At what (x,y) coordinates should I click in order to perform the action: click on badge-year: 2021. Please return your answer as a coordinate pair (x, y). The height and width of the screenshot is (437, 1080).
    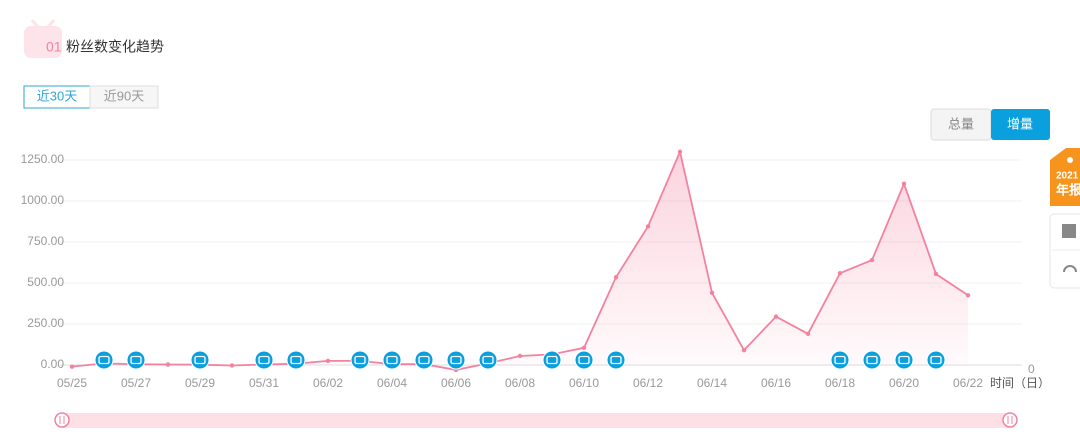
    Looking at the image, I should click on (1067, 176).